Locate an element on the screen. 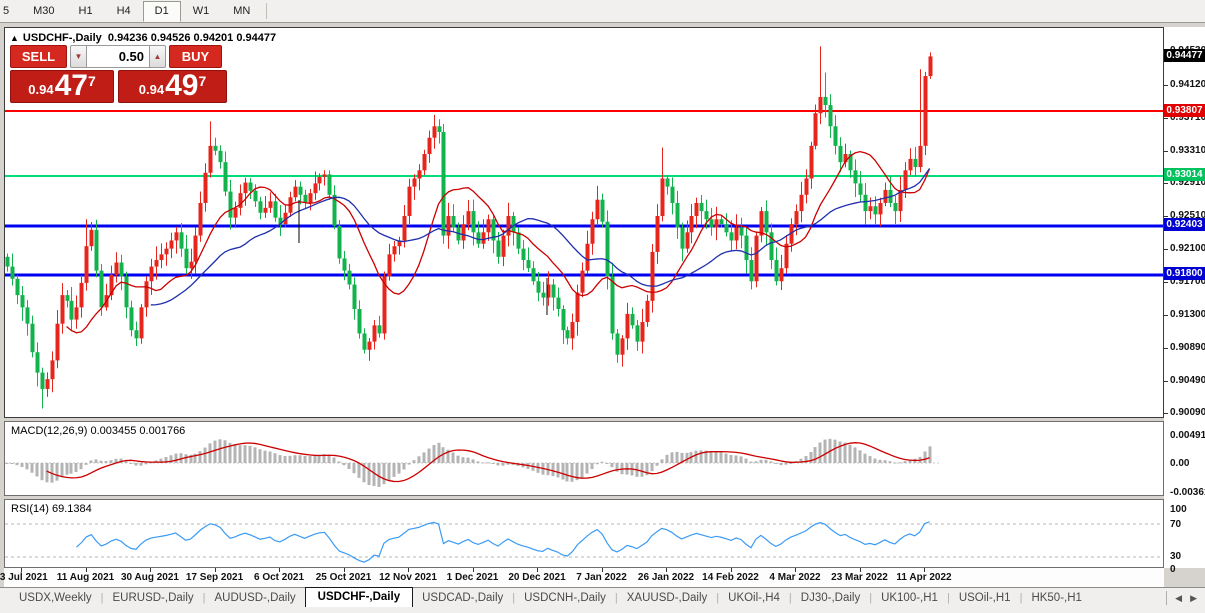  date-label: 1 Dec 2021 is located at coordinates (472, 577).